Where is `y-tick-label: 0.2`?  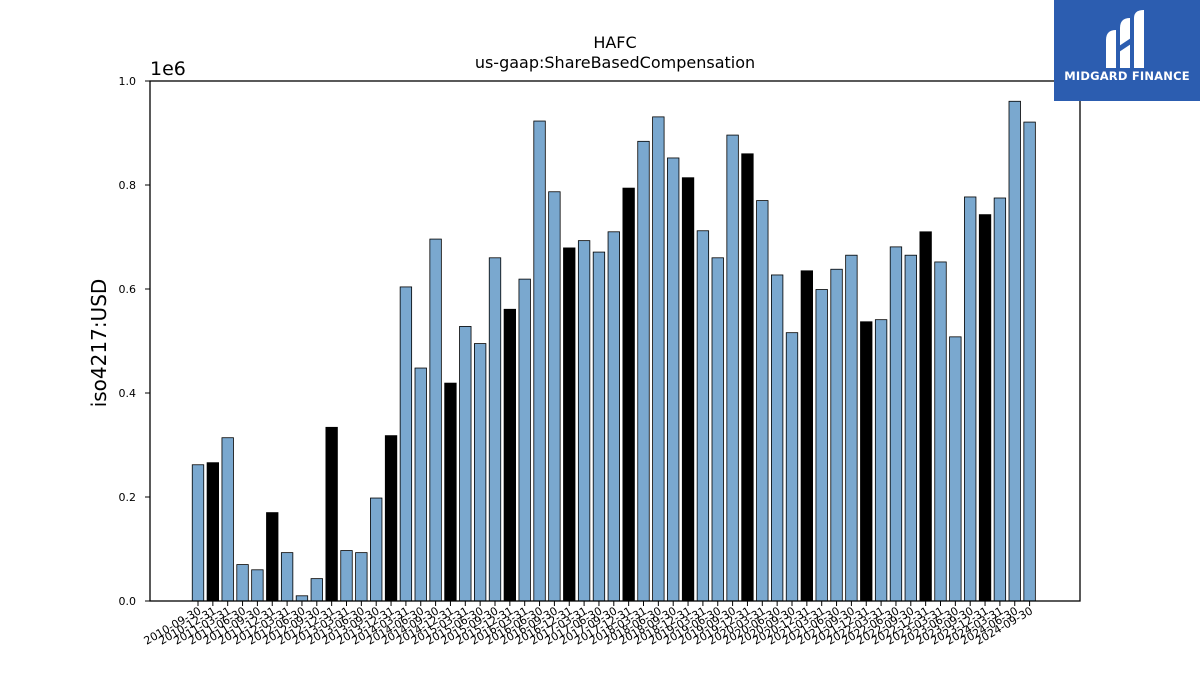 y-tick-label: 0.2 is located at coordinates (128, 497).